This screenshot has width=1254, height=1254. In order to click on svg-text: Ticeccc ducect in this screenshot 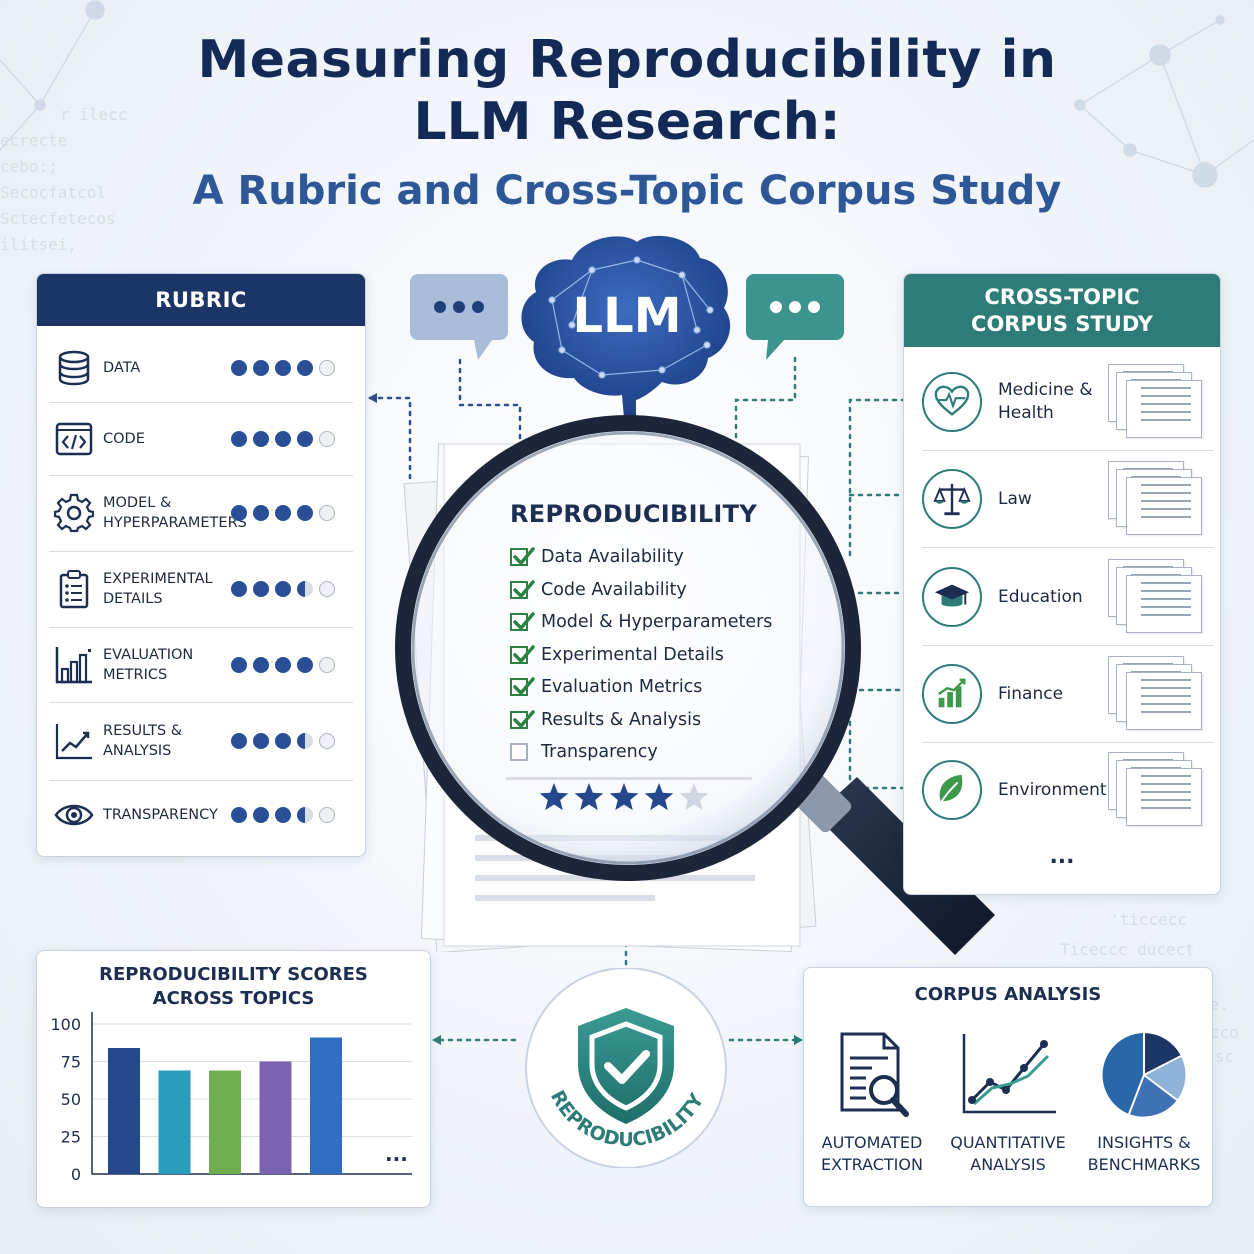, I will do `click(1127, 949)`.